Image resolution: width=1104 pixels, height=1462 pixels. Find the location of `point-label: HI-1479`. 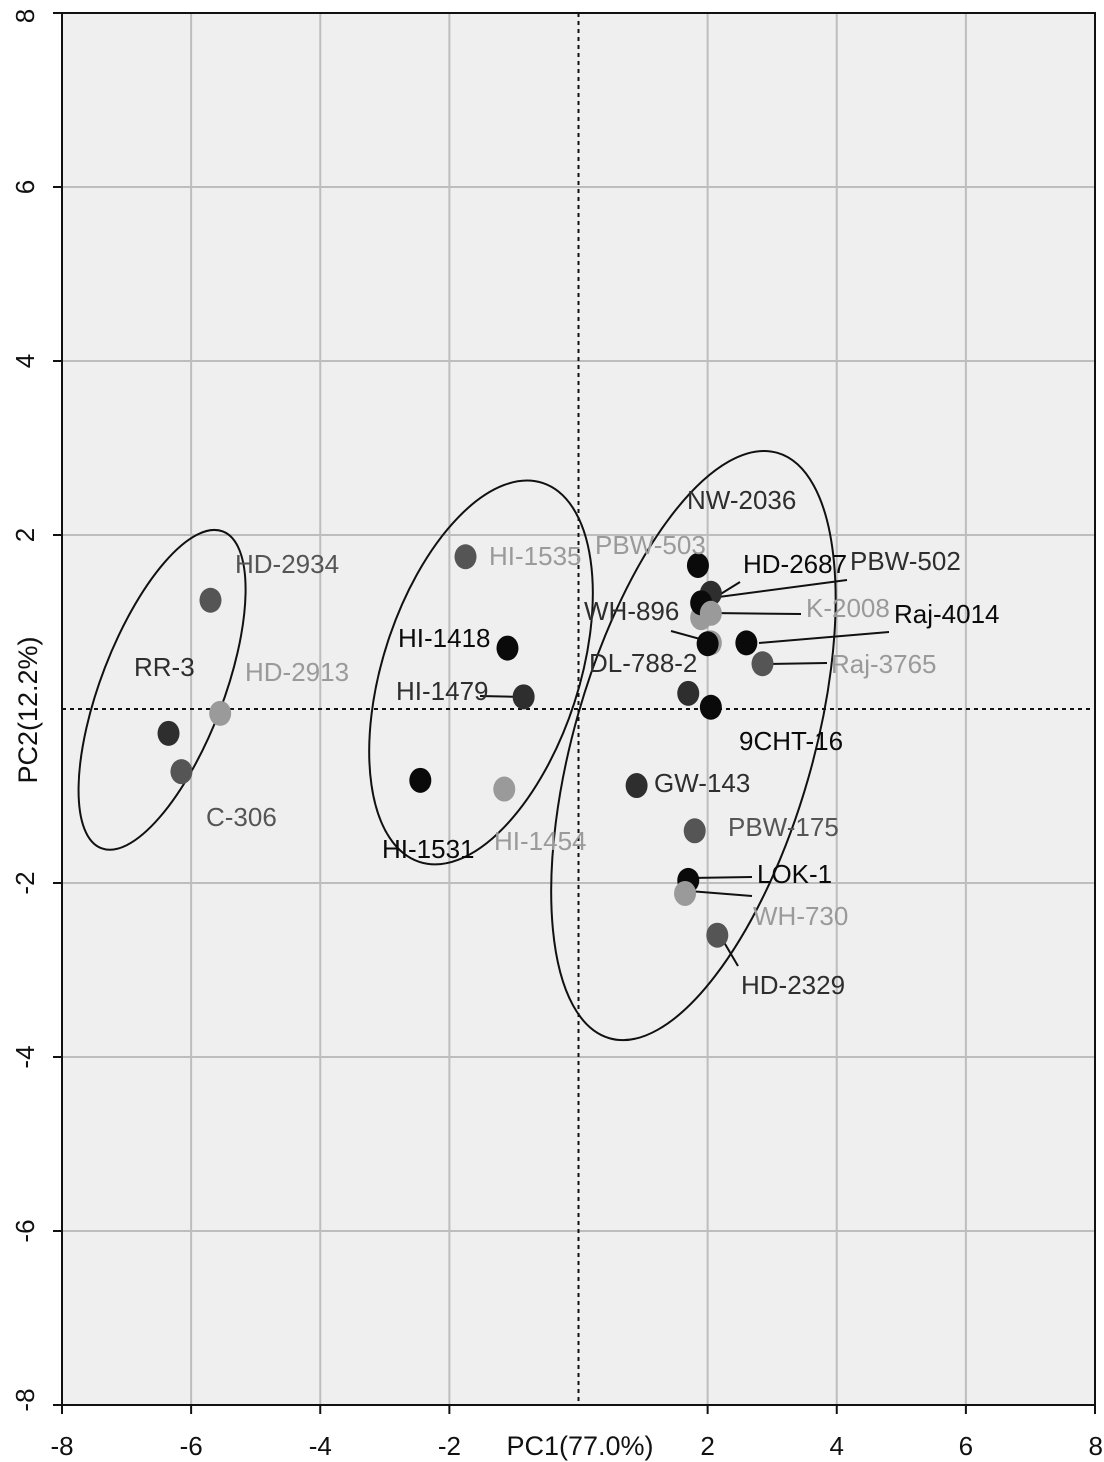

point-label: HI-1479 is located at coordinates (442, 691).